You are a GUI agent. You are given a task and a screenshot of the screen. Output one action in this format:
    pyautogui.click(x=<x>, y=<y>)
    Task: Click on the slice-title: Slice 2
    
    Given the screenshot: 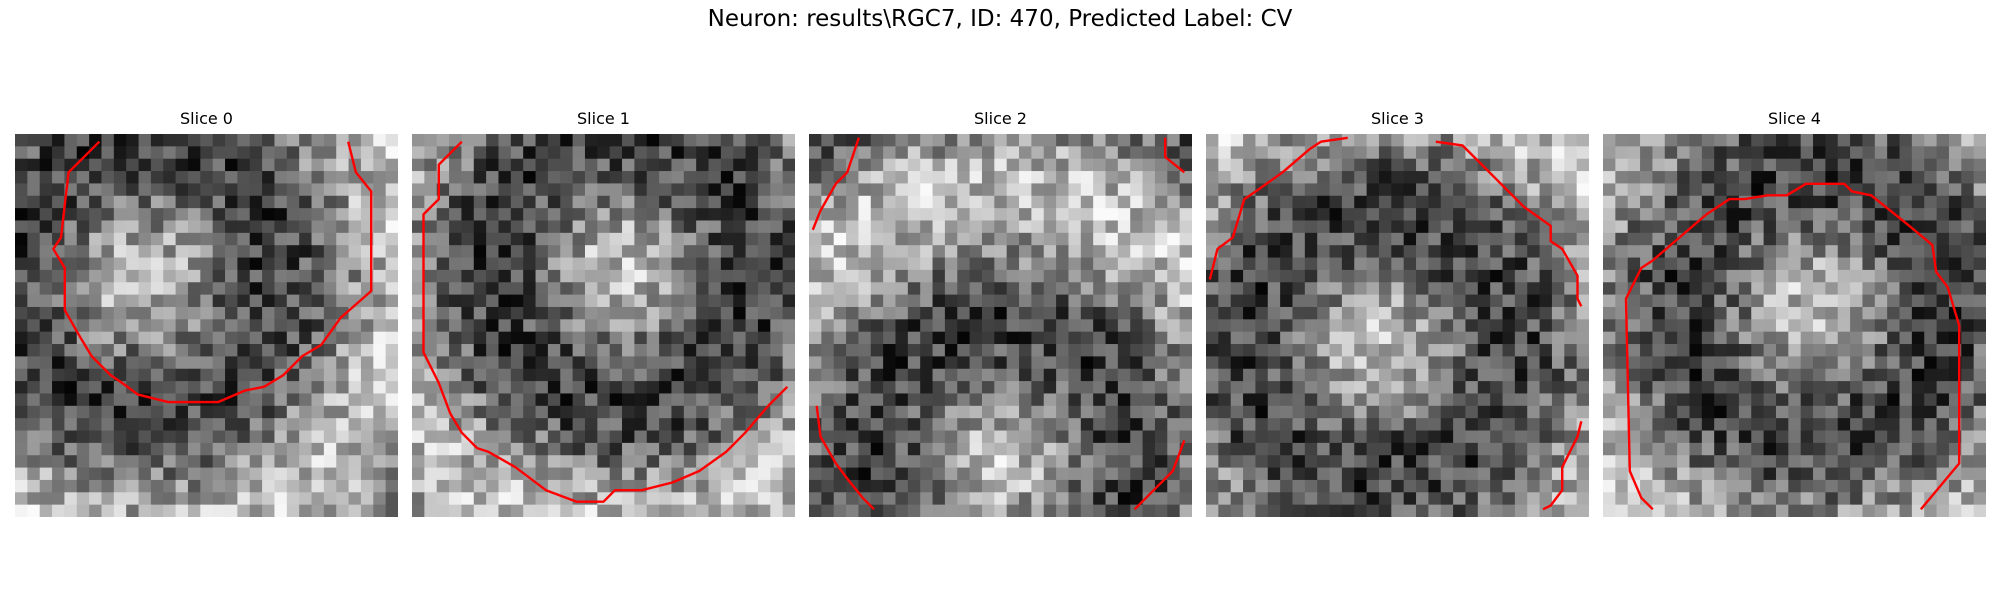 What is the action you would take?
    pyautogui.click(x=1000, y=118)
    